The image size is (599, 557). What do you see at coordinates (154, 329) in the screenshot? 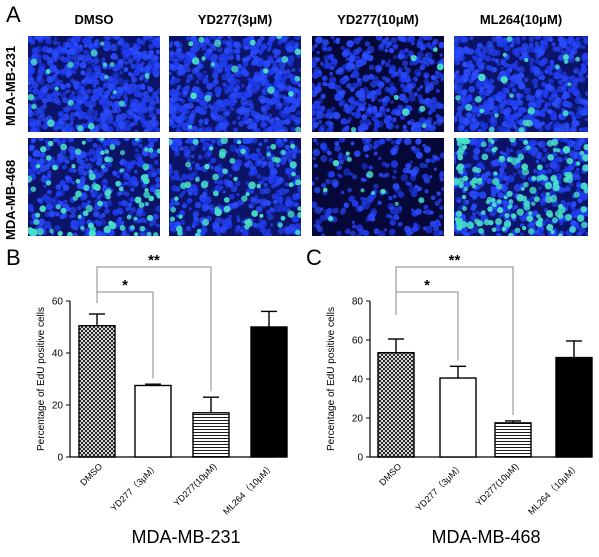
I see `significance-bracket` at bounding box center [154, 329].